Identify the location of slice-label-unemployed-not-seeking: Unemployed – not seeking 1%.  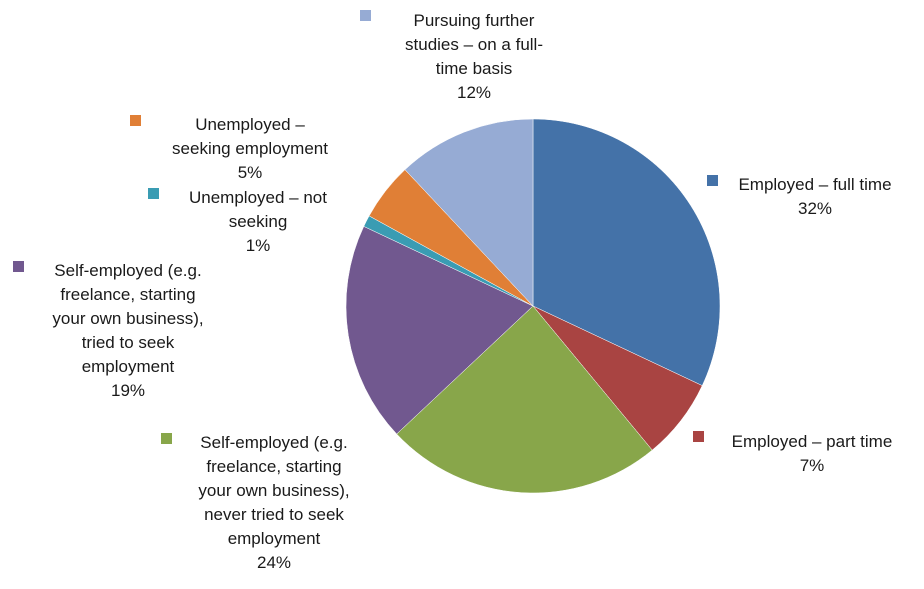
(237, 221).